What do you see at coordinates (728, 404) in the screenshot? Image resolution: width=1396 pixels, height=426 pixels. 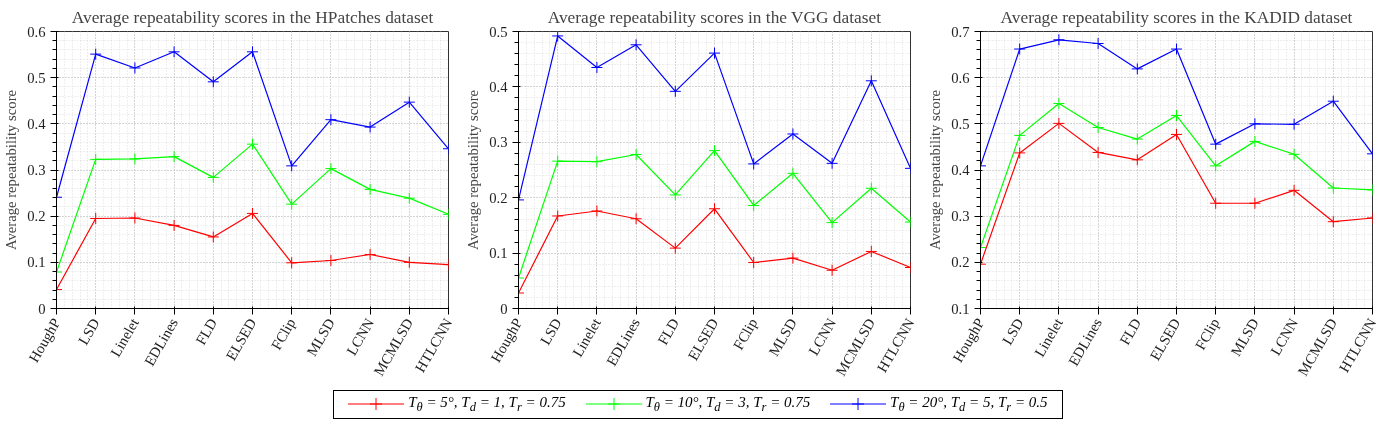 I see `legend-label: T$_{θ}$ = 10°, T$_{d}$ = 3, T$_{r}$ = 0.75` at bounding box center [728, 404].